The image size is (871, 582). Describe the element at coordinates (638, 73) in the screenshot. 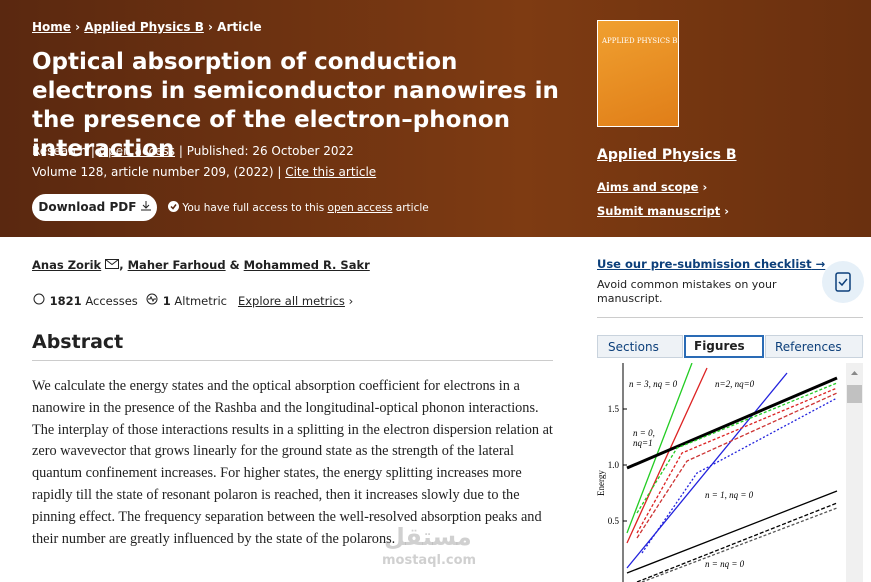

I see `journal-cover: APPLIED PHYSICS B` at that location.